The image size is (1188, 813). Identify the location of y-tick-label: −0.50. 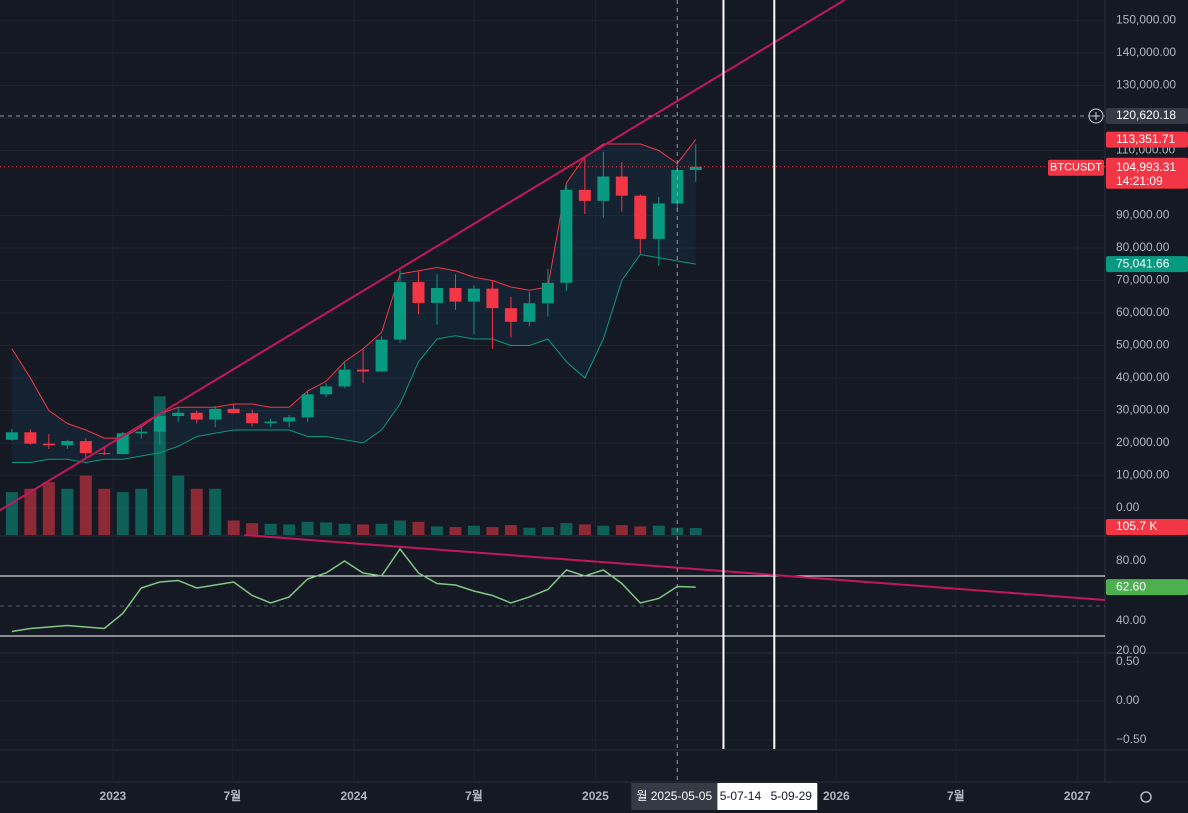
(1131, 739).